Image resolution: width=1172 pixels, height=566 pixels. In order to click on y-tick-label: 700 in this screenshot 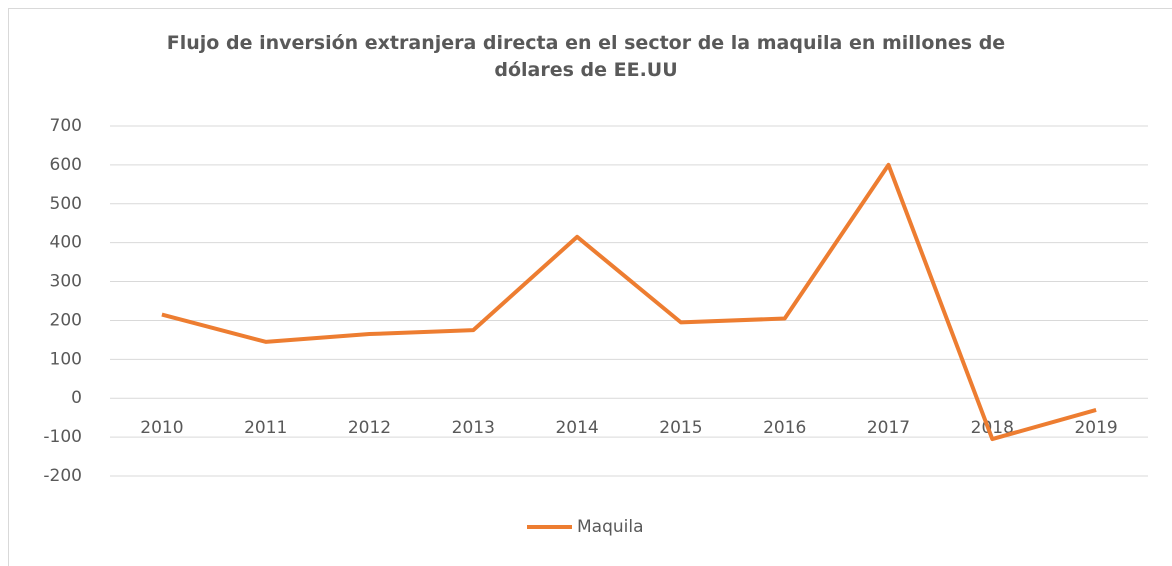, I will do `click(66, 126)`.